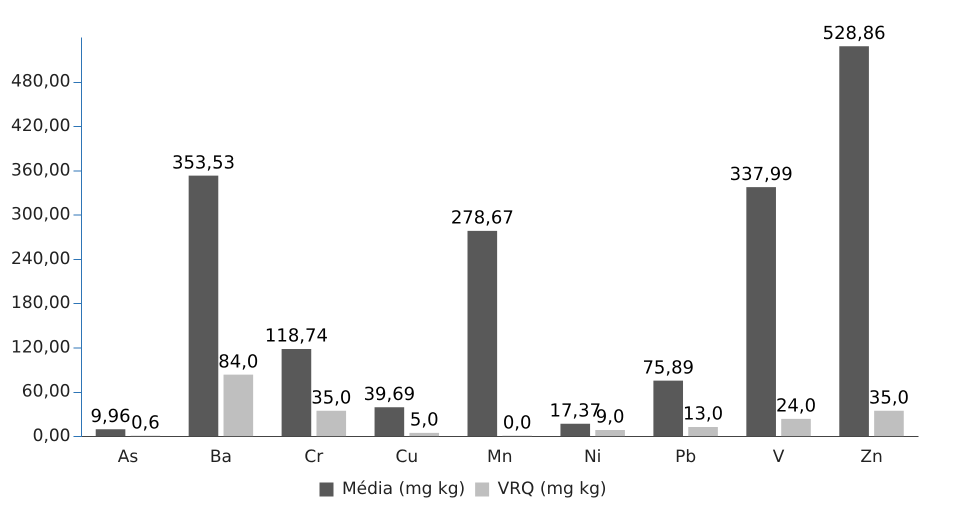 The height and width of the screenshot is (519, 966). I want to click on data-label: 337,99, so click(761, 174).